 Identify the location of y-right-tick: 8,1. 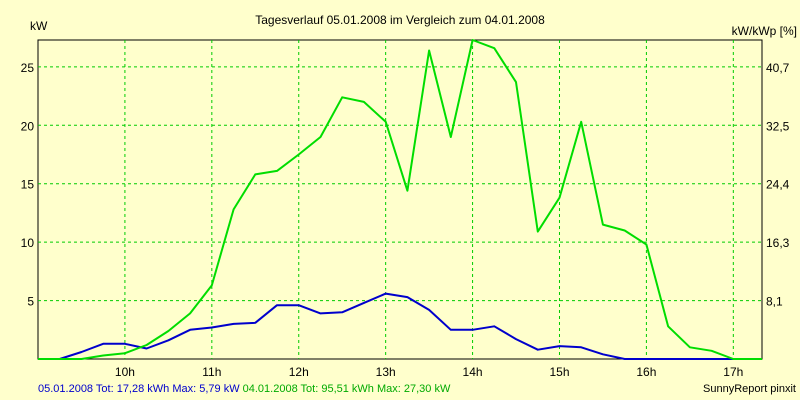
(774, 302).